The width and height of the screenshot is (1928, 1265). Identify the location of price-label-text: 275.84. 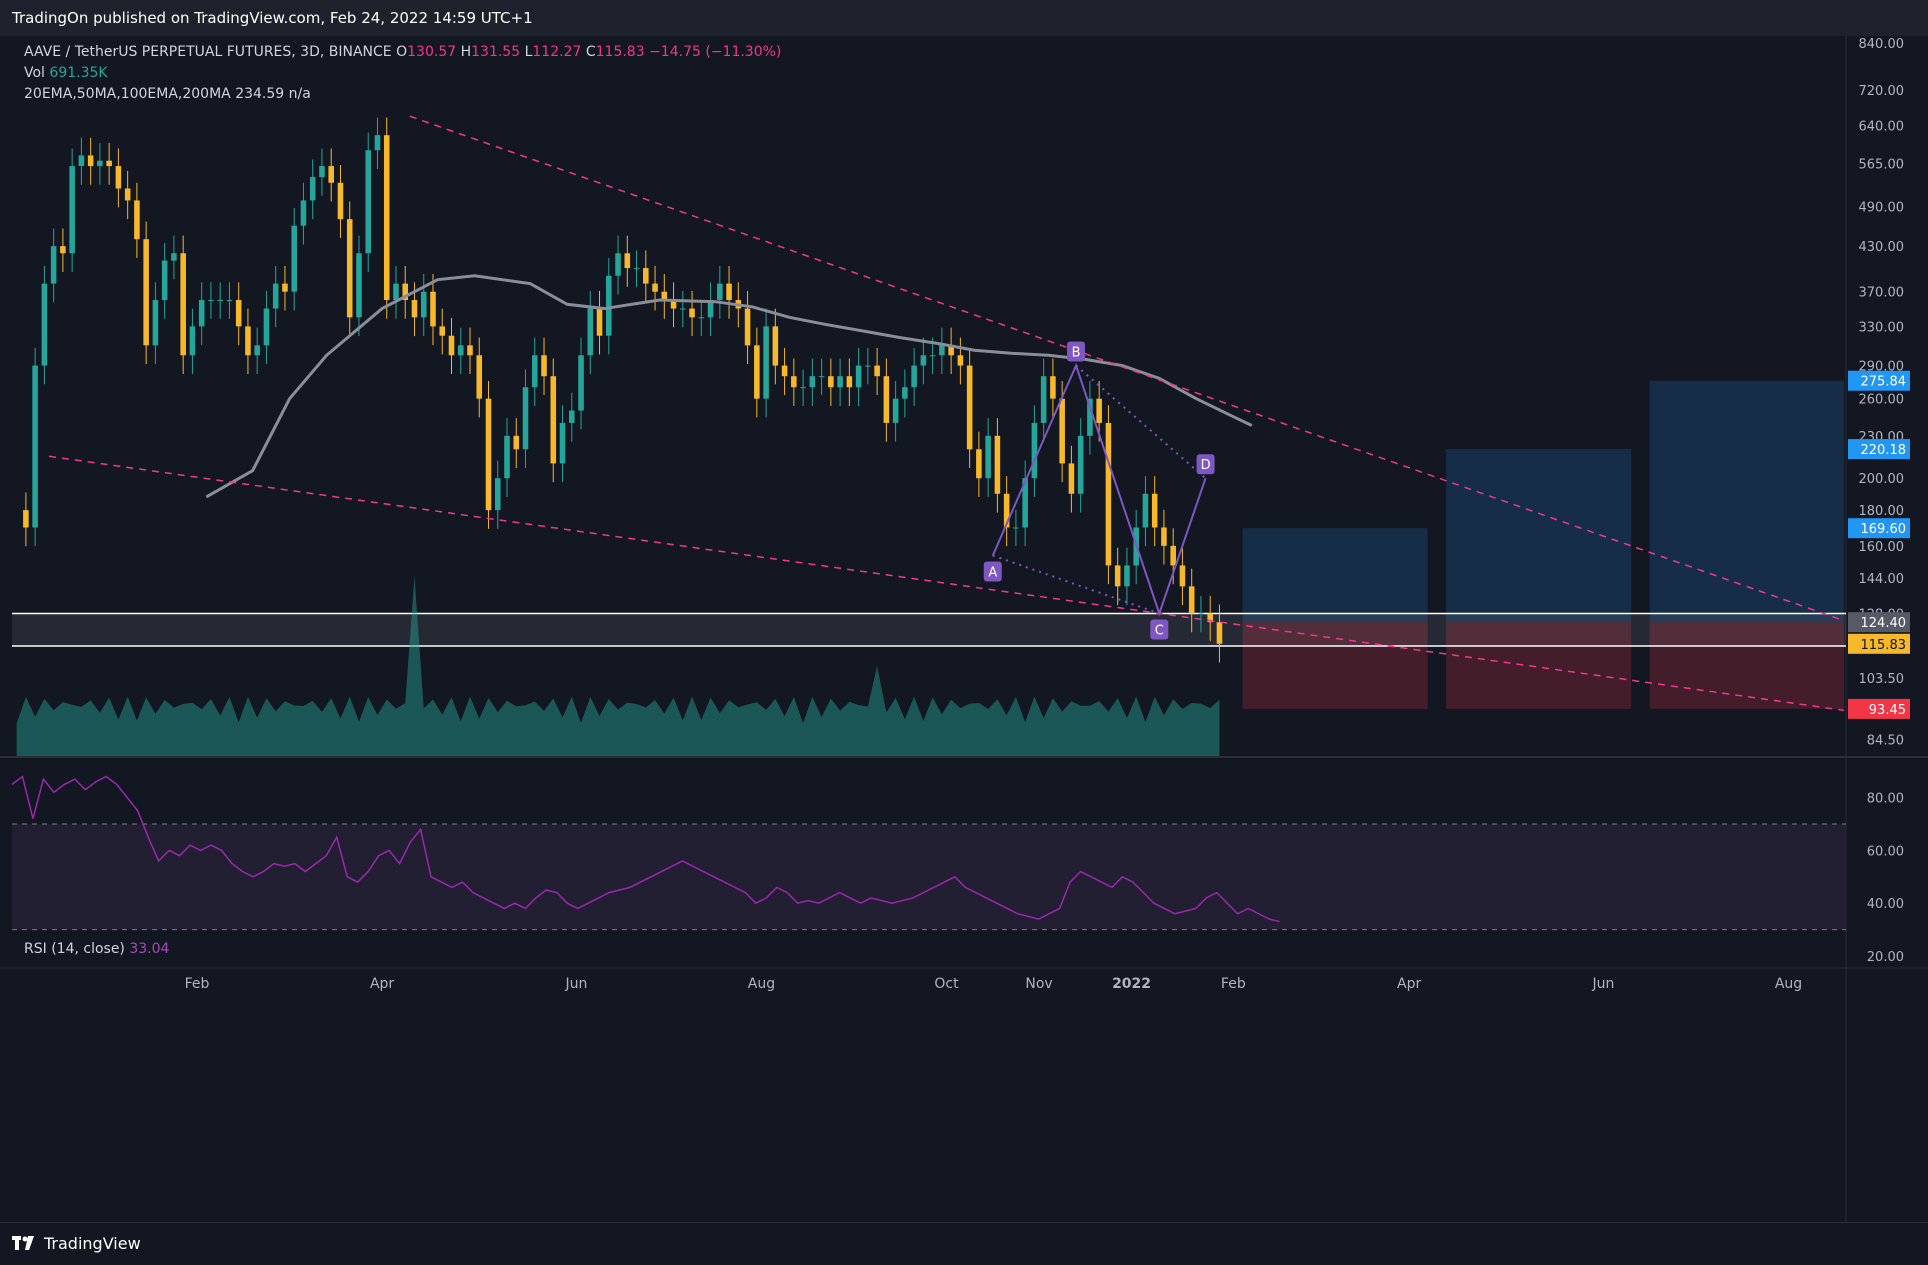
(1884, 382).